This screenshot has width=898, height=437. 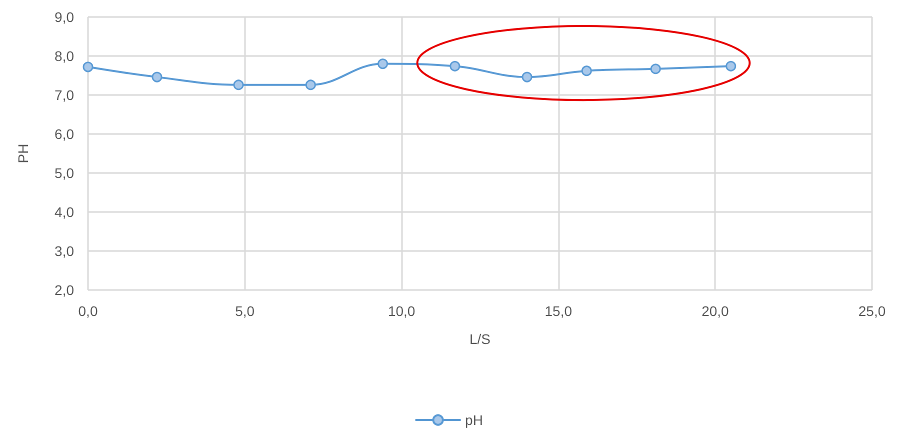 What do you see at coordinates (64, 290) in the screenshot?
I see `y-tick-label: 2,0` at bounding box center [64, 290].